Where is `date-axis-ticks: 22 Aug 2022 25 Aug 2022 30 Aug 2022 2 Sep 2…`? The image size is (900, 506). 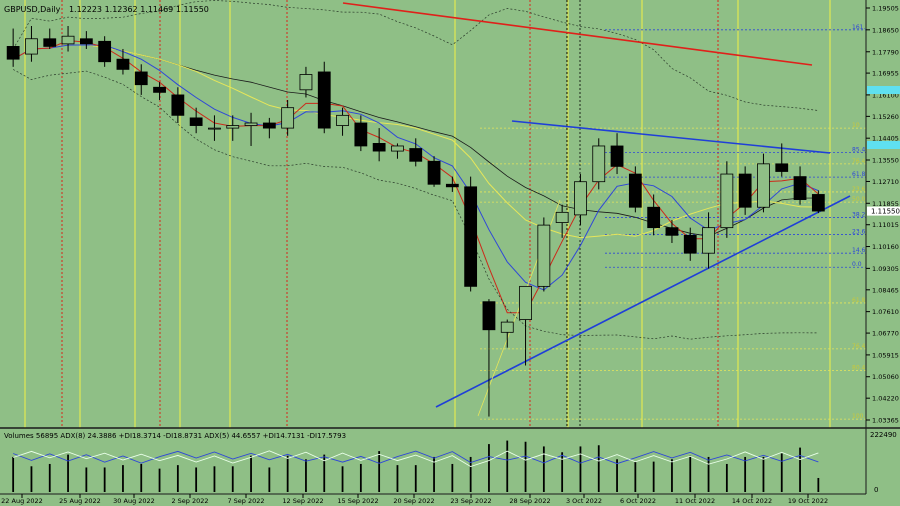 date-axis-ticks: 22 Aug 2022 25 Aug 2022 30 Aug 2022 2 Sep 2… is located at coordinates (414, 499).